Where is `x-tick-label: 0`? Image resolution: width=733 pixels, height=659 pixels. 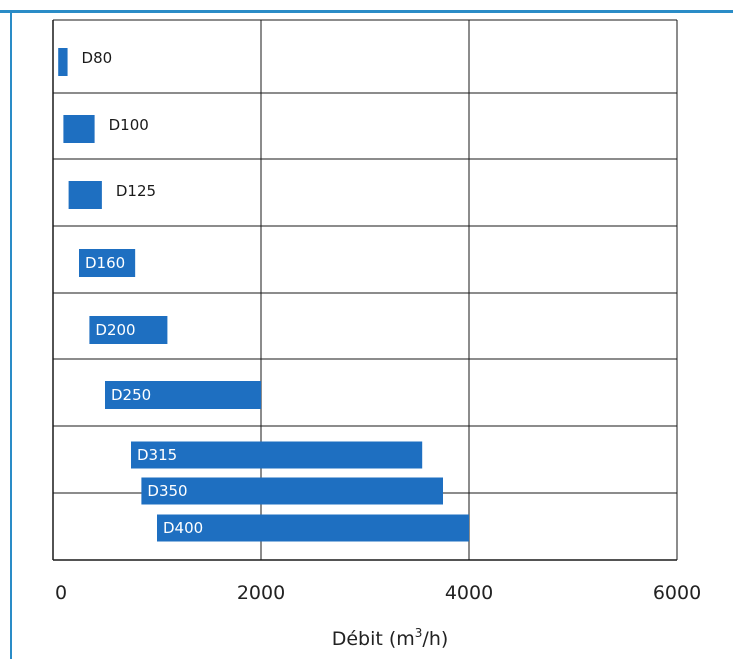
x-tick-label: 0 is located at coordinates (61, 593).